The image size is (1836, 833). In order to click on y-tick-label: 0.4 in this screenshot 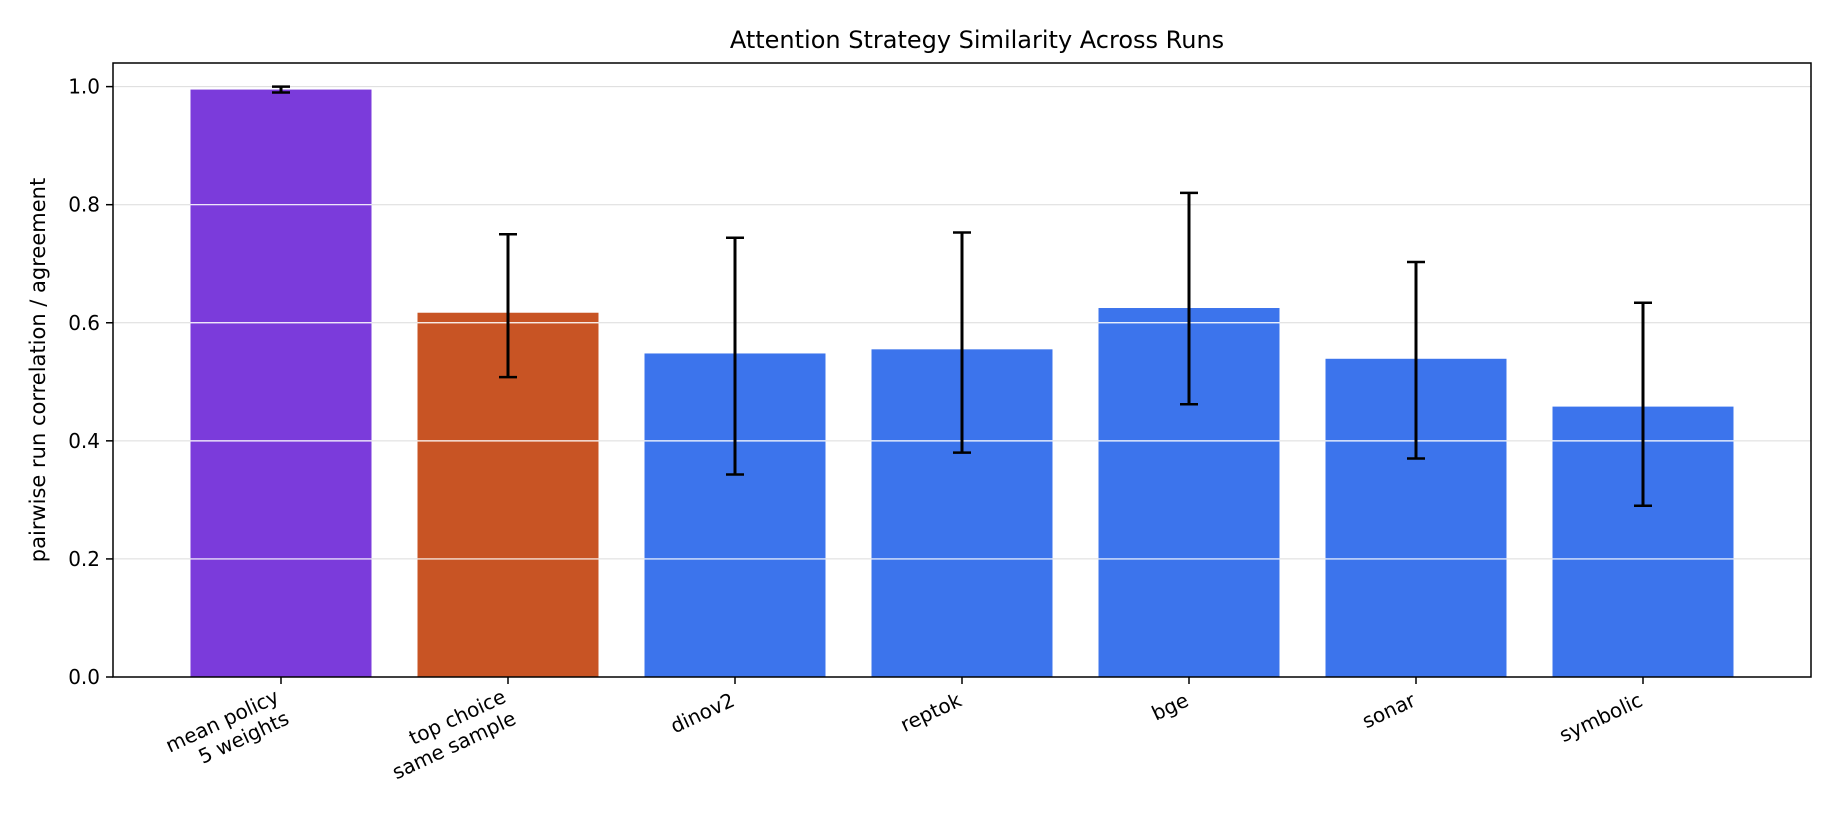, I will do `click(84, 441)`.